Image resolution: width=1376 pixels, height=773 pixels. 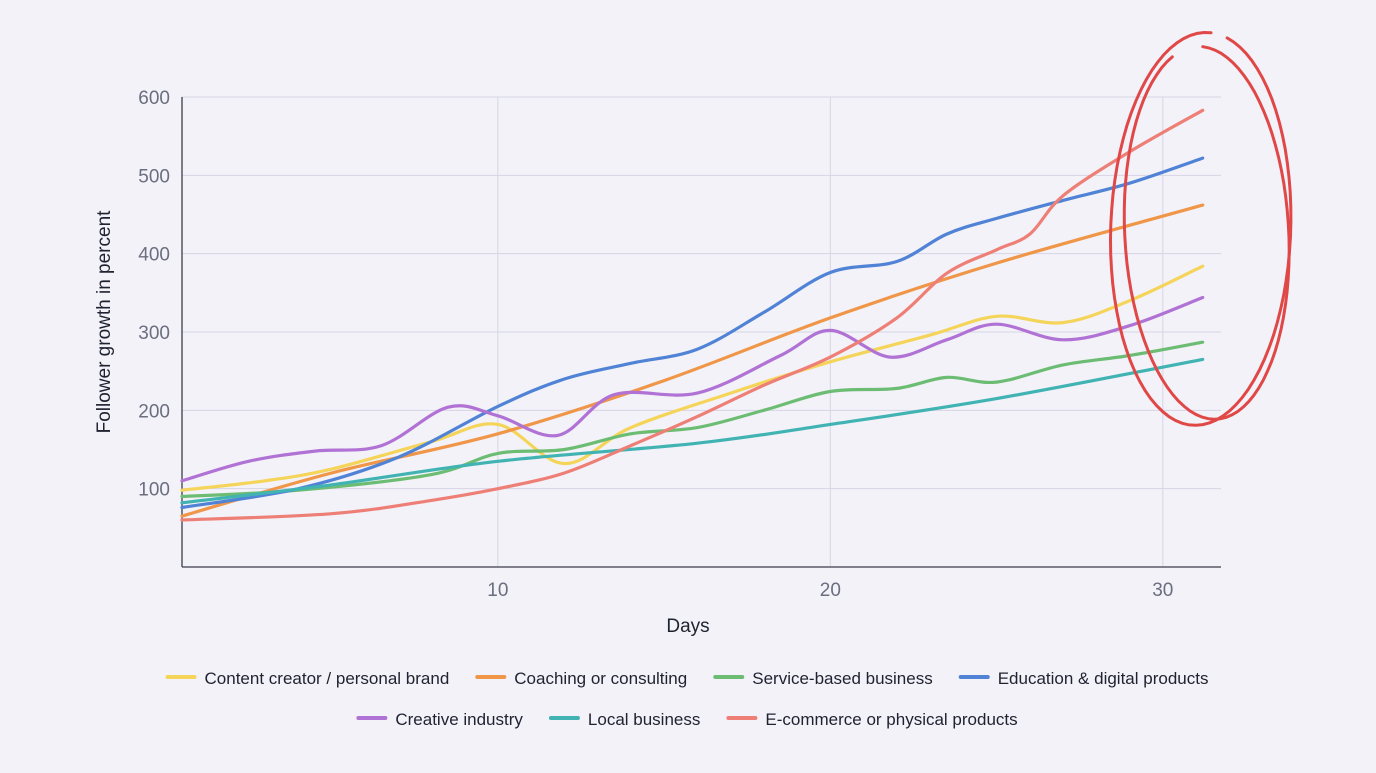 What do you see at coordinates (459, 719) in the screenshot?
I see `legend-label: Creative industry` at bounding box center [459, 719].